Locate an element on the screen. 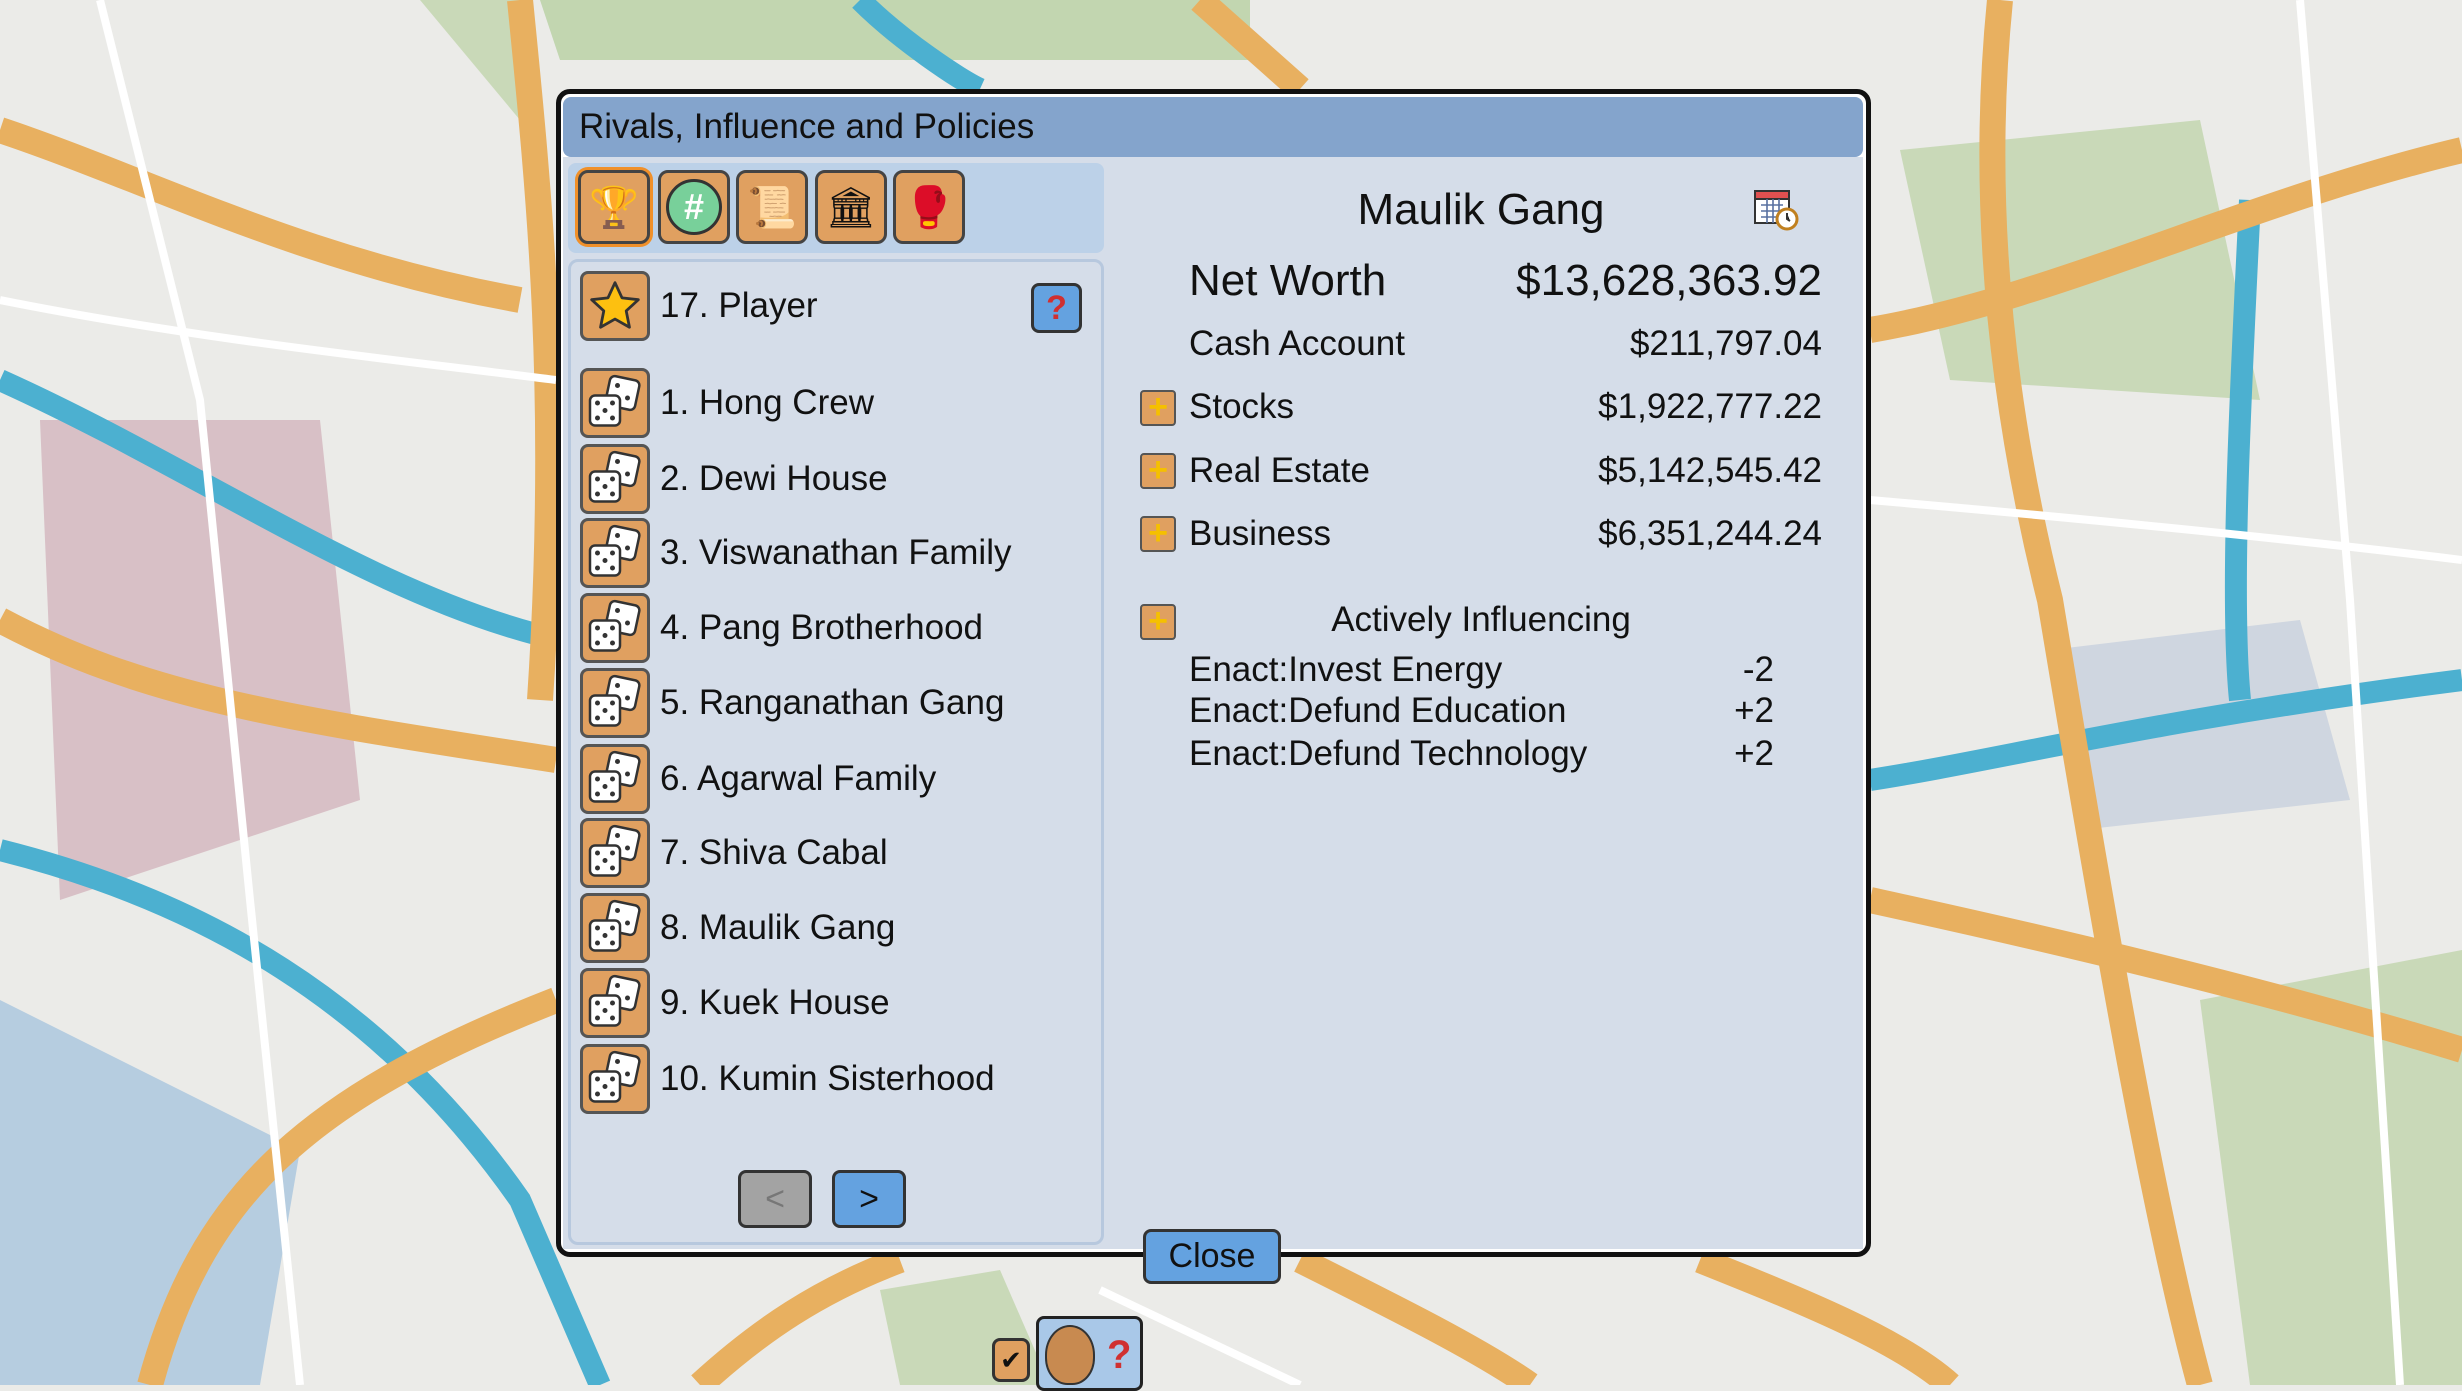  rivalry-fist-icon: 🥊 is located at coordinates (929, 207).